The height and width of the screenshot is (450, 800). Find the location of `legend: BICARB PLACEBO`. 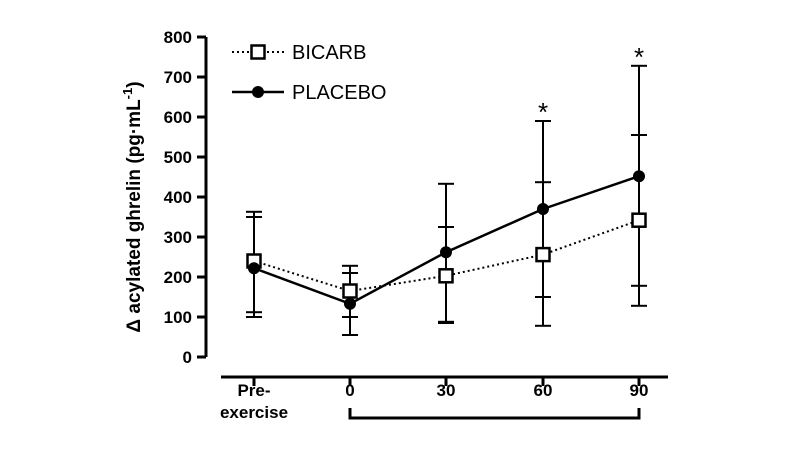

legend: BICARB PLACEBO is located at coordinates (309, 73).